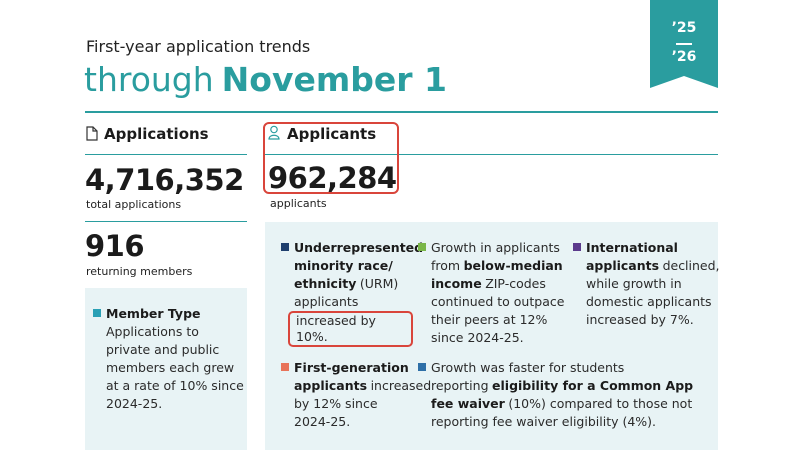  What do you see at coordinates (92, 133) in the screenshot?
I see `document-icon` at bounding box center [92, 133].